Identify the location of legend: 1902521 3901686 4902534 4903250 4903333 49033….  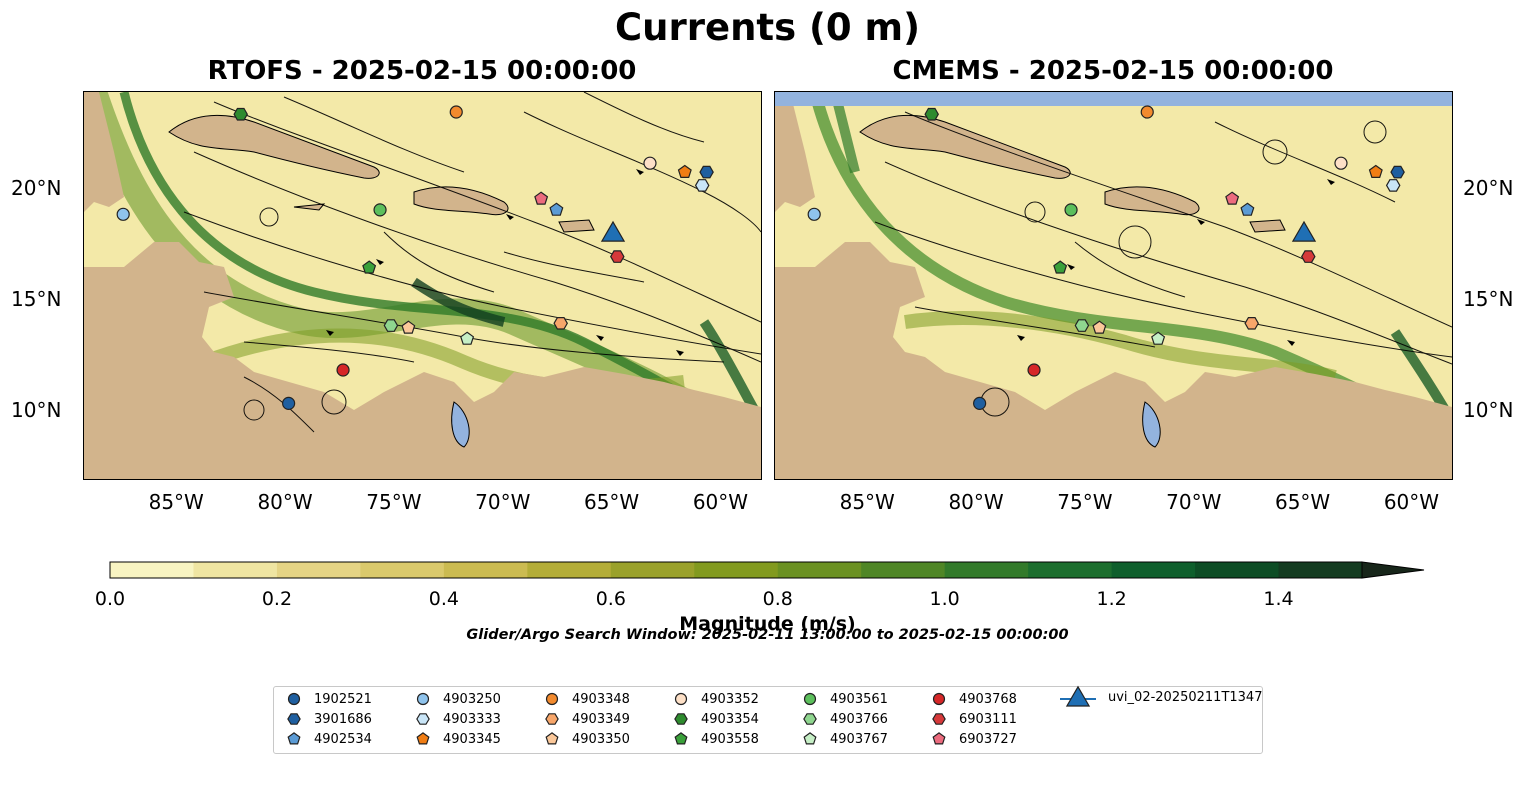
(768, 719).